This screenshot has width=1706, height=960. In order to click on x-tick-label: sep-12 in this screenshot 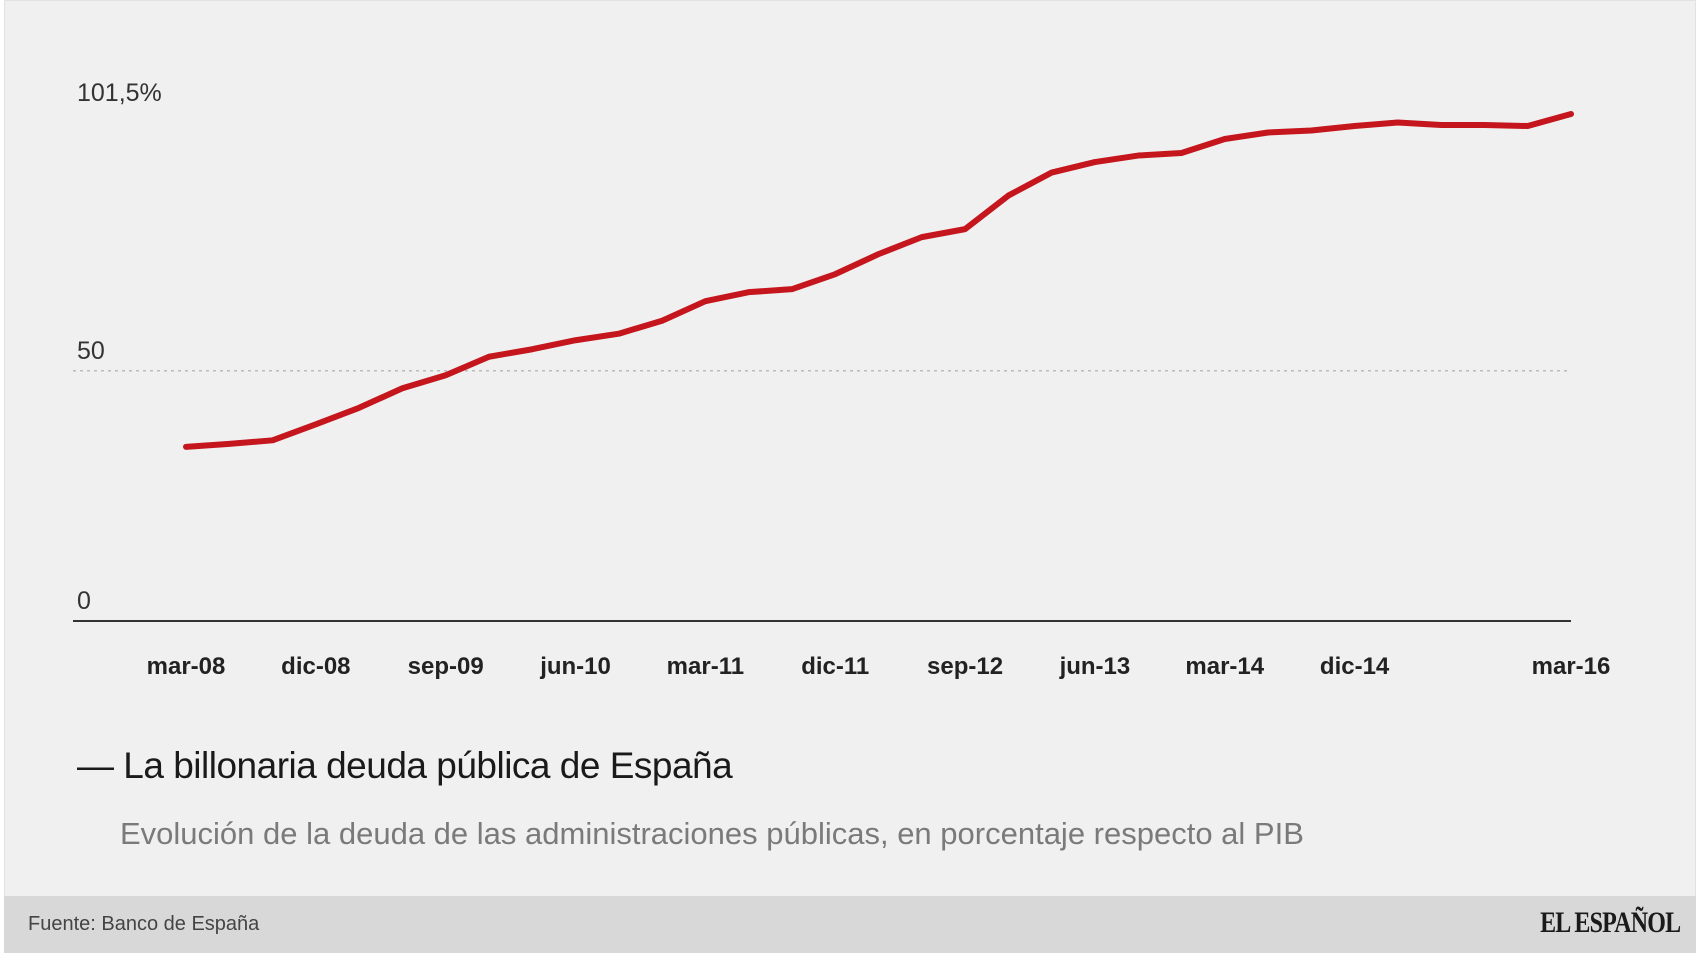, I will do `click(965, 666)`.